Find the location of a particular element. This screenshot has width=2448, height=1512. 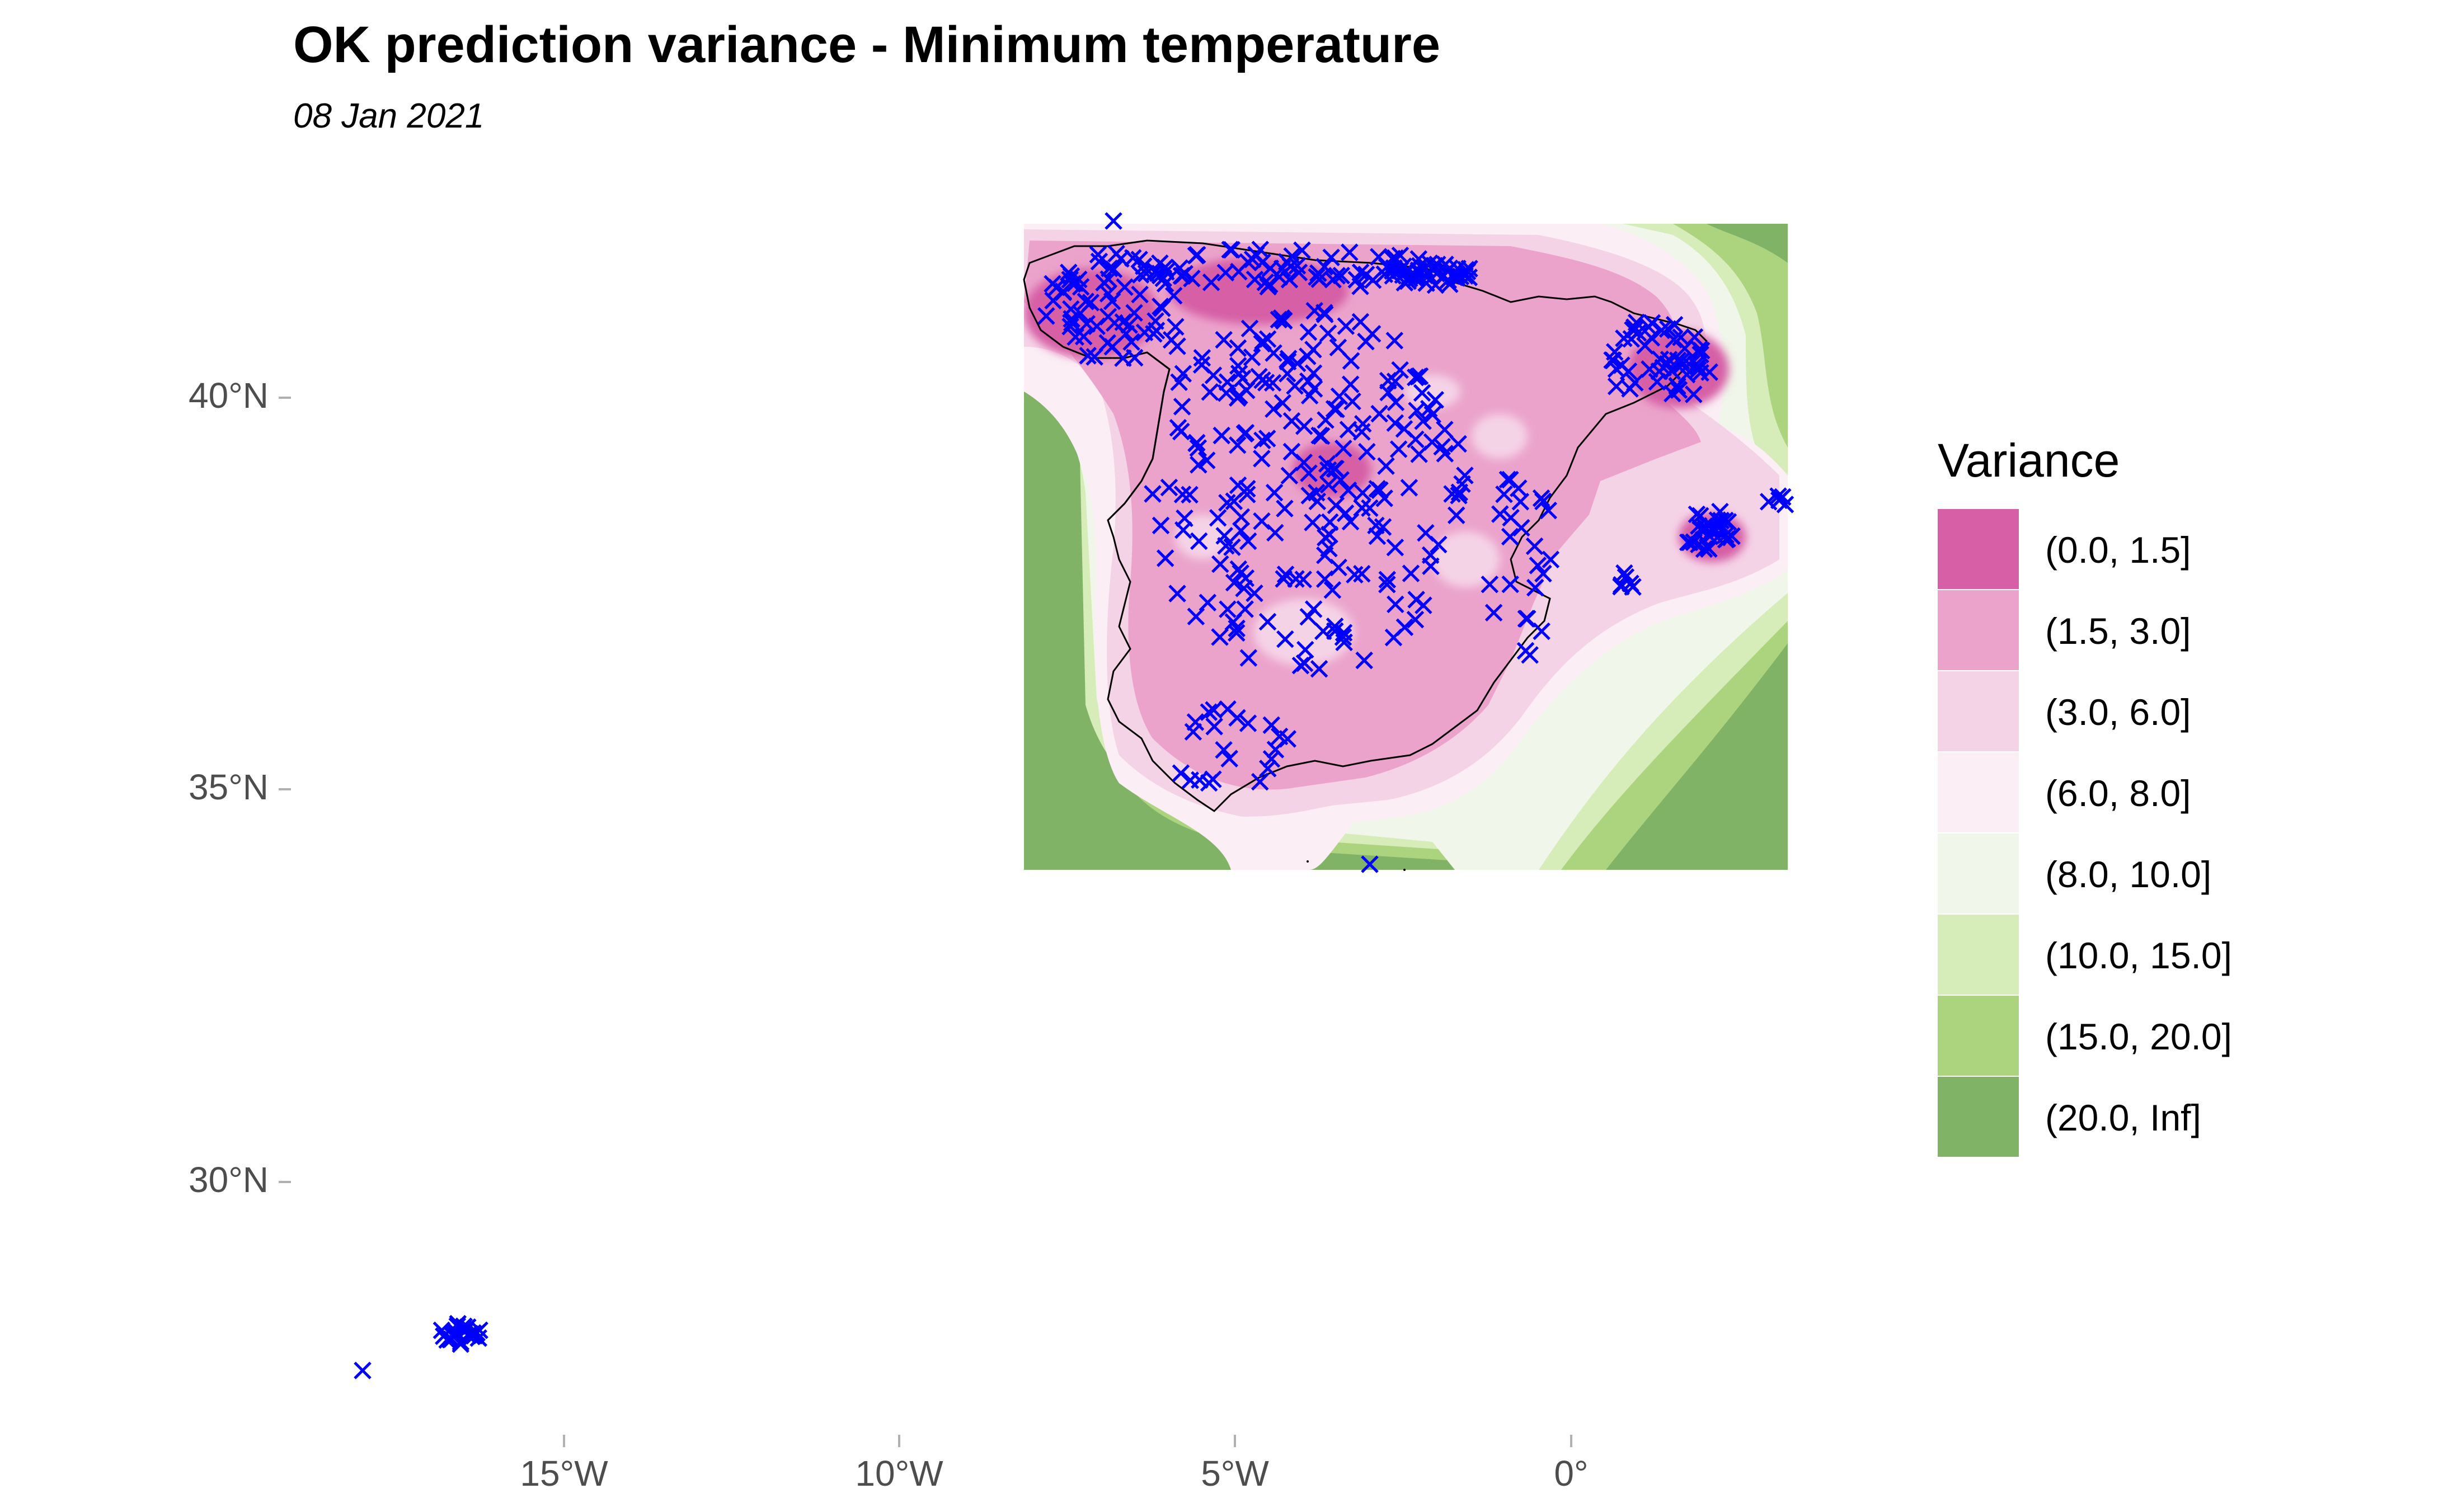

y-tick-label-30n: 30°N is located at coordinates (229, 1180).